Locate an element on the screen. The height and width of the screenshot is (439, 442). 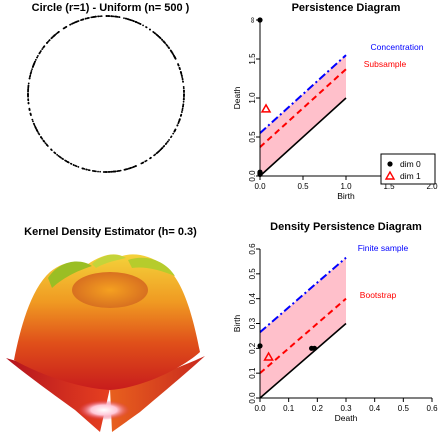
kde-surface-body is located at coordinates (107, 322).